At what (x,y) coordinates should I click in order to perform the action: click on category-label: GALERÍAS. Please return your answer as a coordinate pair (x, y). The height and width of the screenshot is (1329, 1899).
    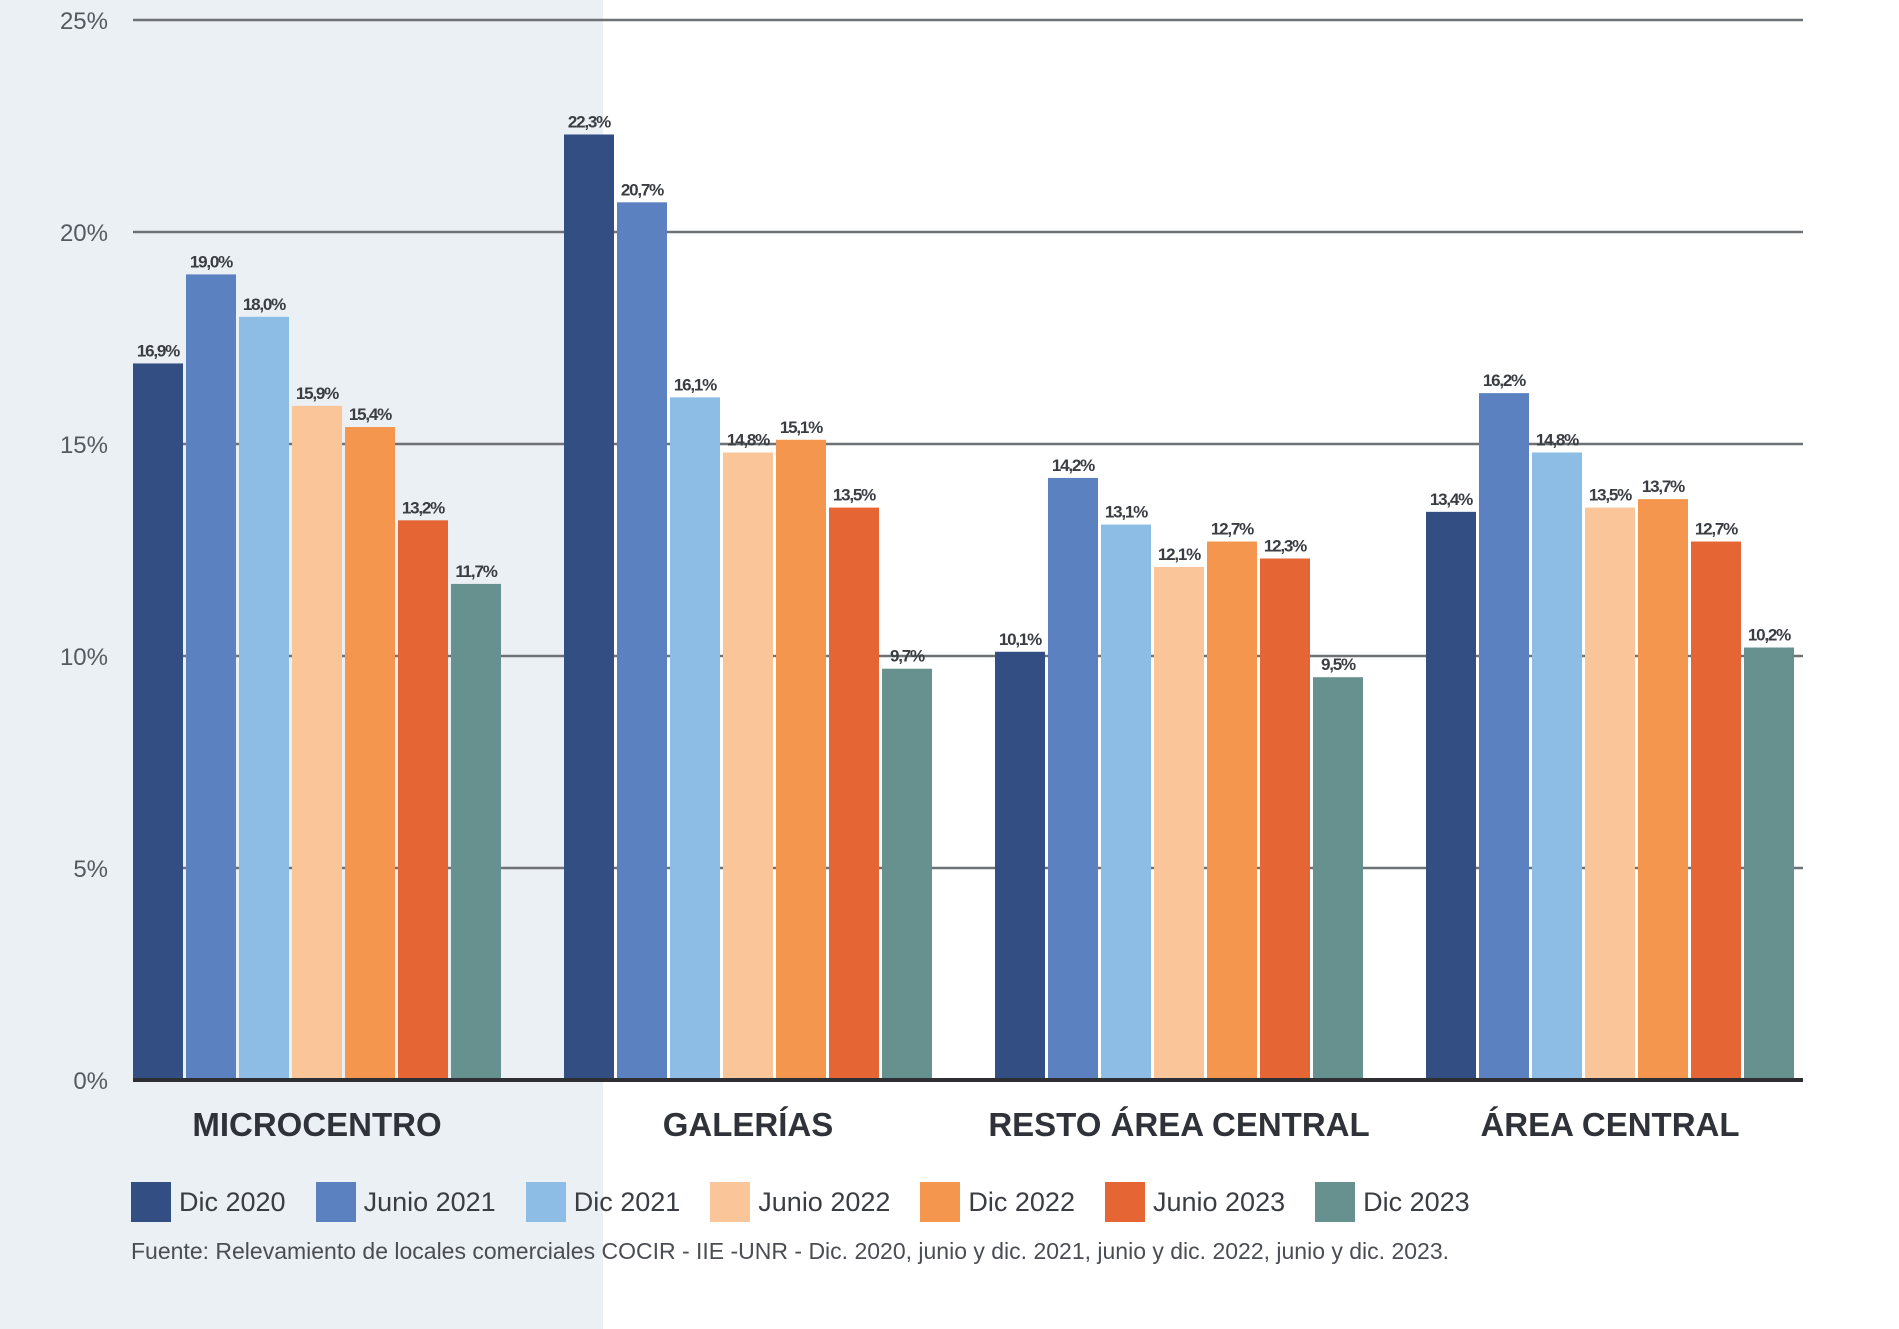
    Looking at the image, I should click on (748, 1124).